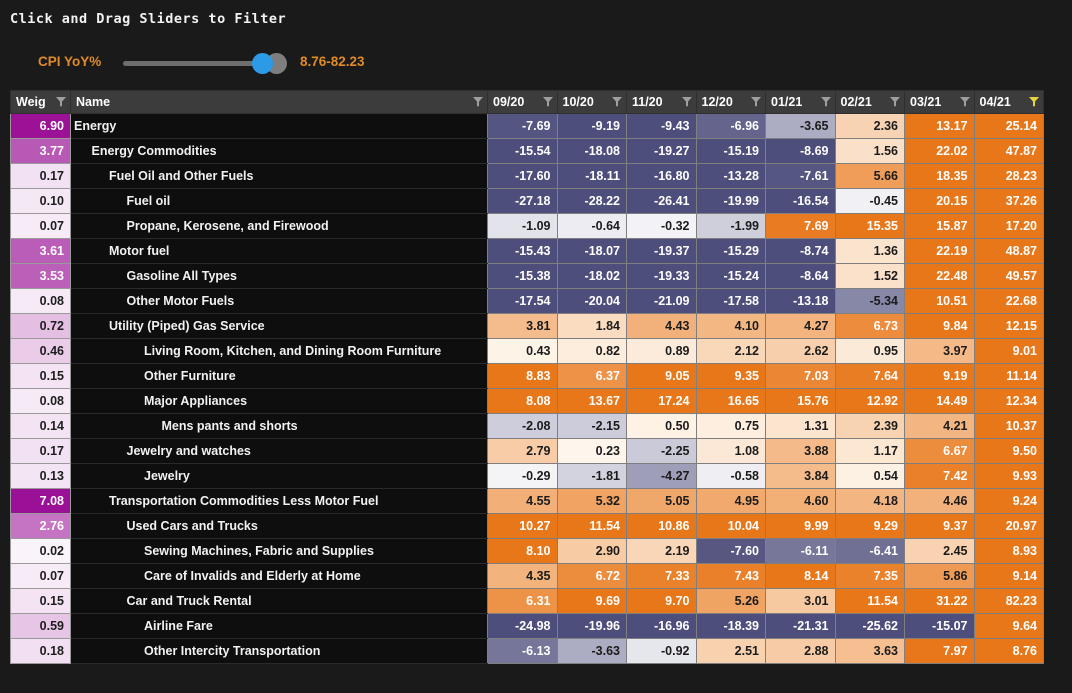  Describe the element at coordinates (856, 102) in the screenshot. I see `month-header-label: 02/21` at that location.